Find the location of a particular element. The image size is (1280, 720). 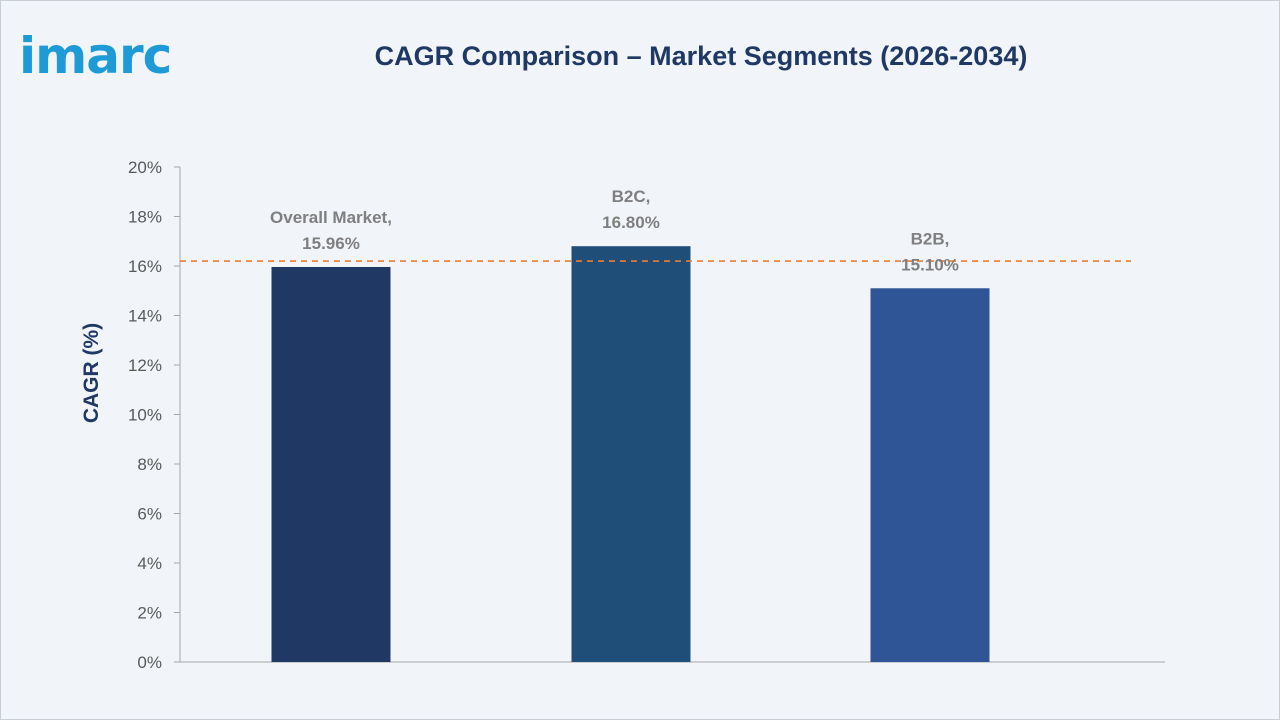

y-tick-label: 16% is located at coordinates (145, 266).